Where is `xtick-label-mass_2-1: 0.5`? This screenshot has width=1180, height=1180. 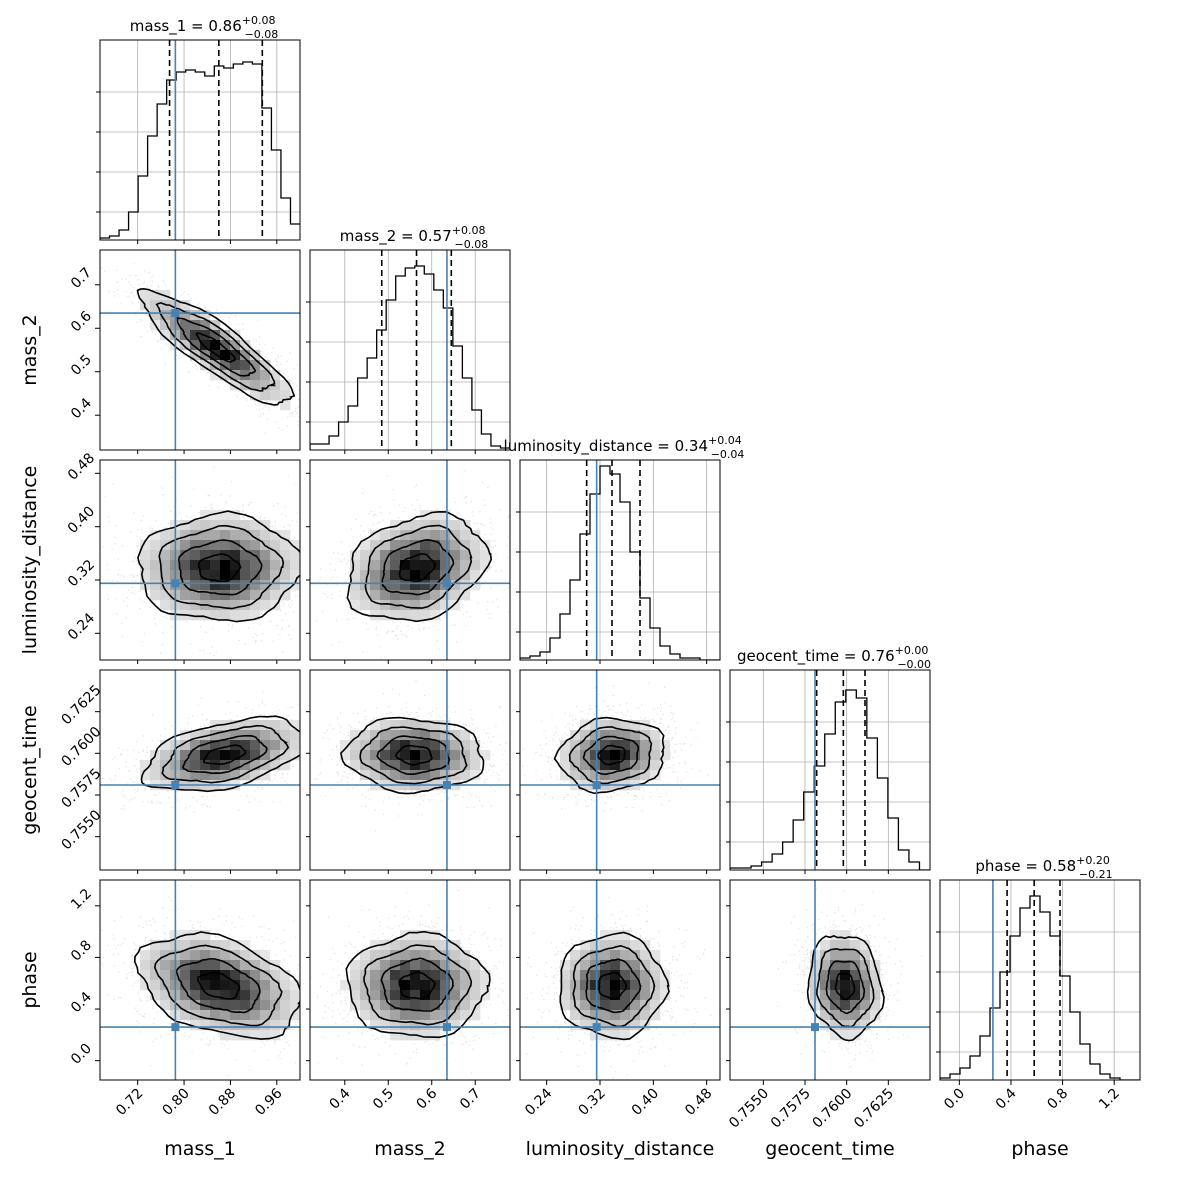
xtick-label-mass_2-1: 0.5 is located at coordinates (383, 1099).